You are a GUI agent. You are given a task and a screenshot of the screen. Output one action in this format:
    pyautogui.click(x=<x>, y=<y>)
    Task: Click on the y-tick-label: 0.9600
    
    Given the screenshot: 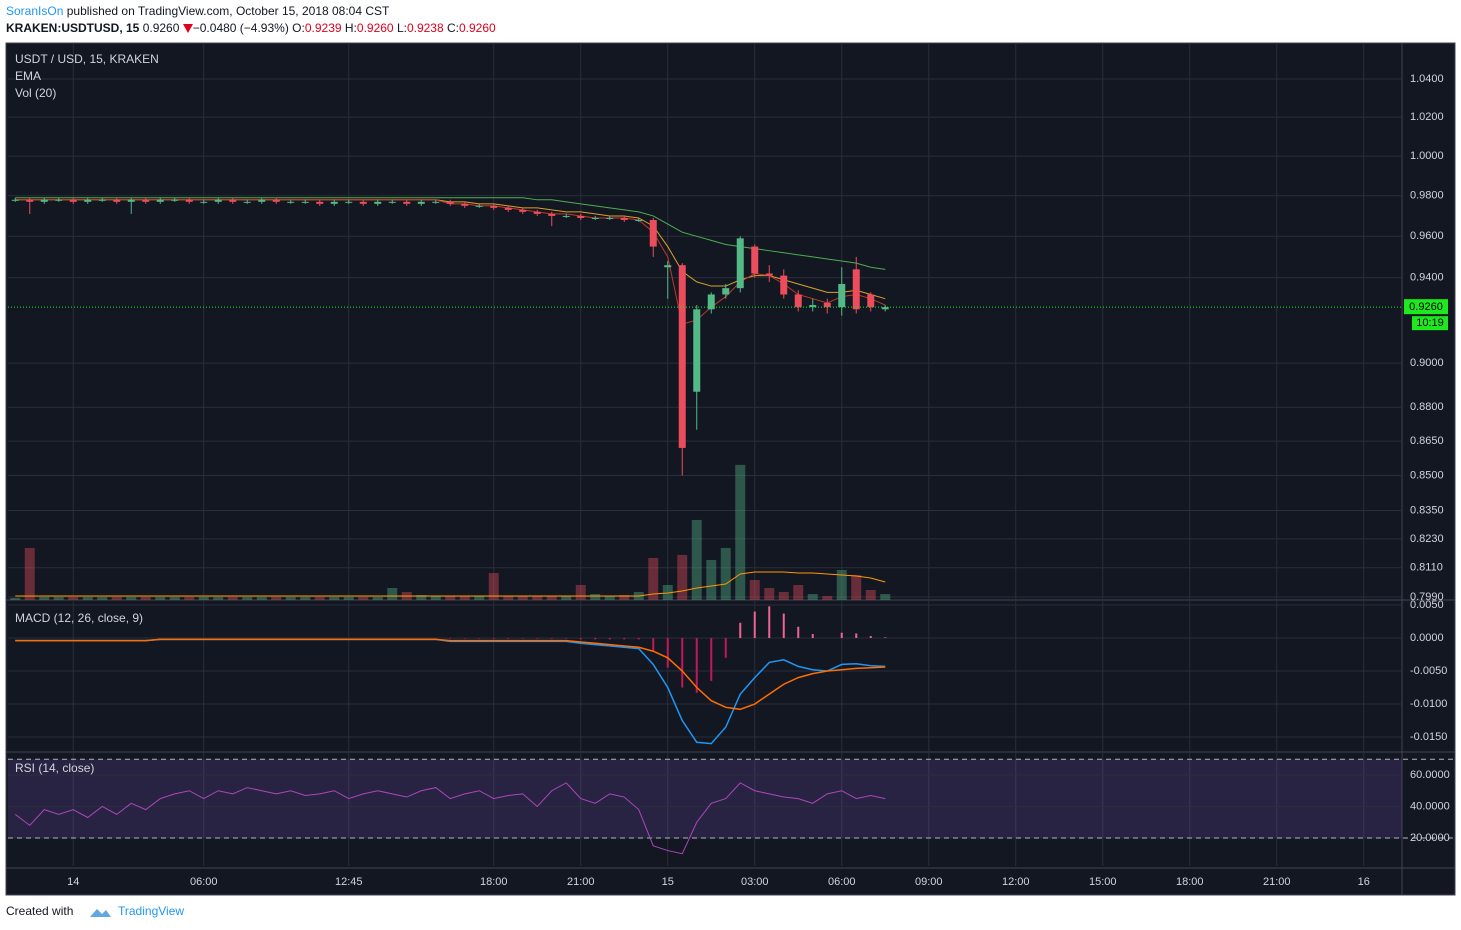 What is the action you would take?
    pyautogui.click(x=1427, y=236)
    